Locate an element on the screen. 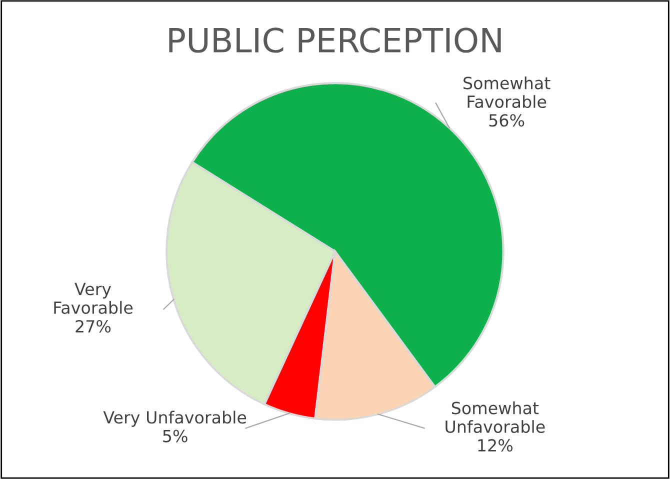  slice-label: Somewhat Unfavorable is located at coordinates (495, 417).